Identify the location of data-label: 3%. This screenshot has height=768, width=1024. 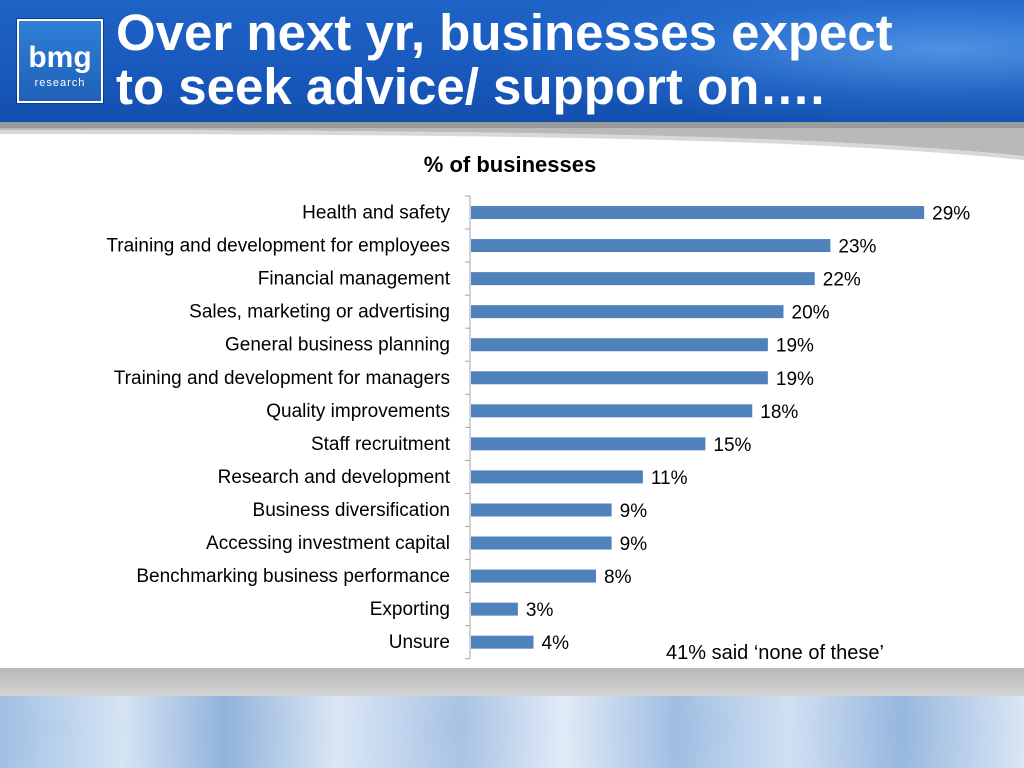
(540, 610).